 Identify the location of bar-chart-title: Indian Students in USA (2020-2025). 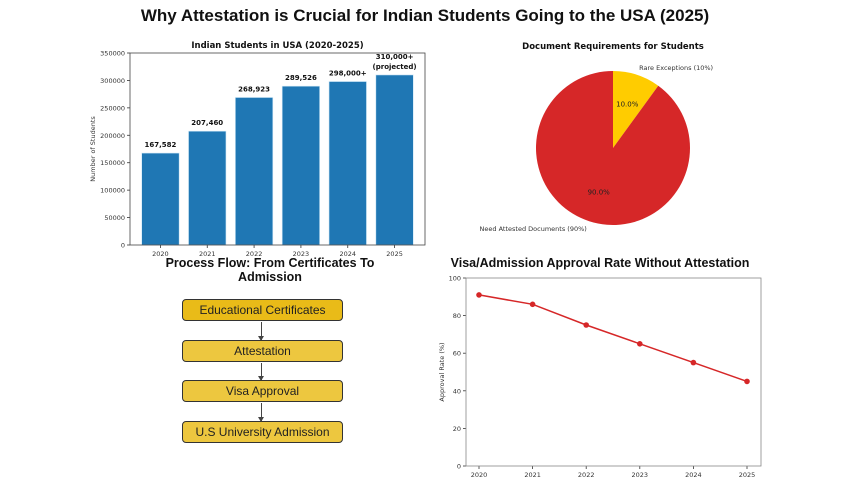
(277, 46).